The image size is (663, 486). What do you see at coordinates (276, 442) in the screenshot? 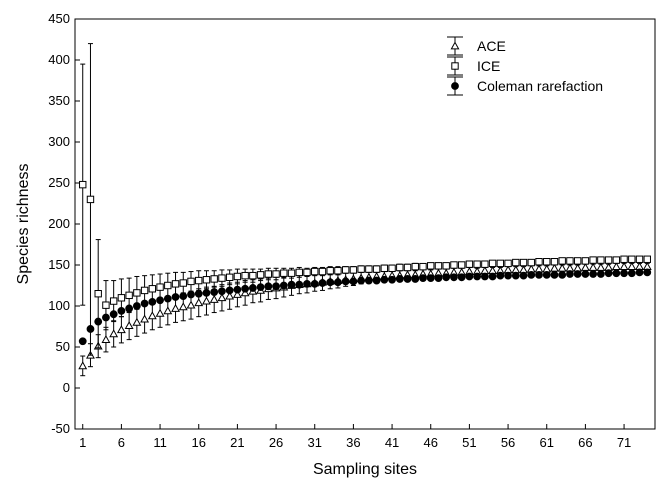
I see `x-tick-label: 26` at bounding box center [276, 442].